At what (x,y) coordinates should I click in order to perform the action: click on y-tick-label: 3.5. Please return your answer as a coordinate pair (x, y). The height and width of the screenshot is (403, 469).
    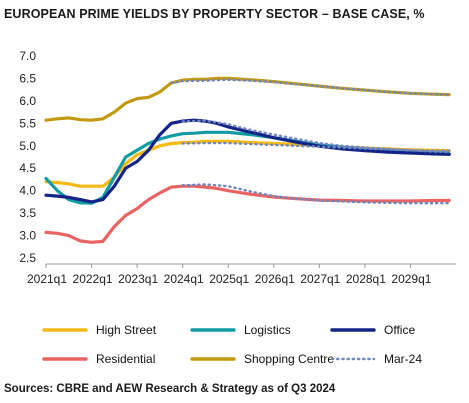
    Looking at the image, I should click on (27, 213).